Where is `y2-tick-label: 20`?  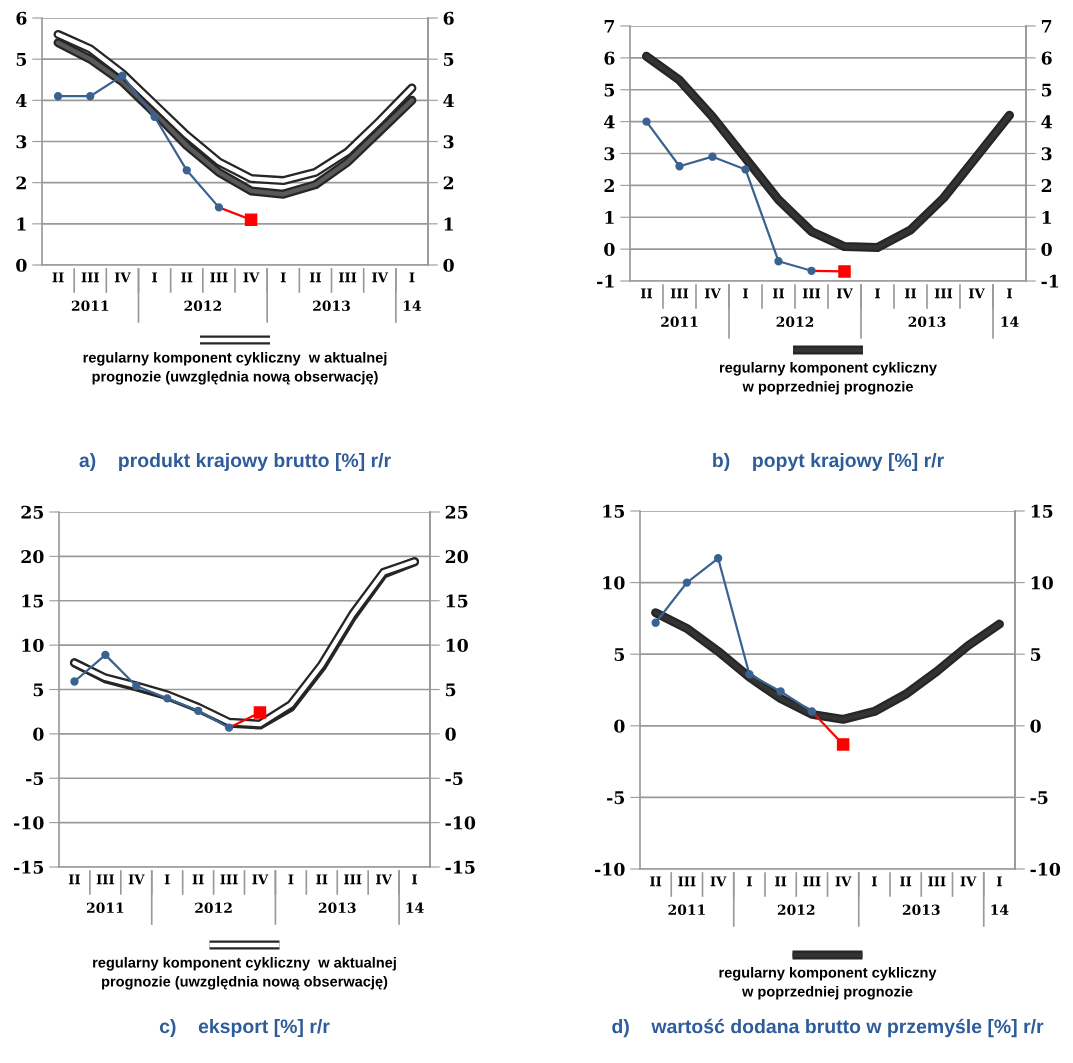 y2-tick-label: 20 is located at coordinates (456, 557).